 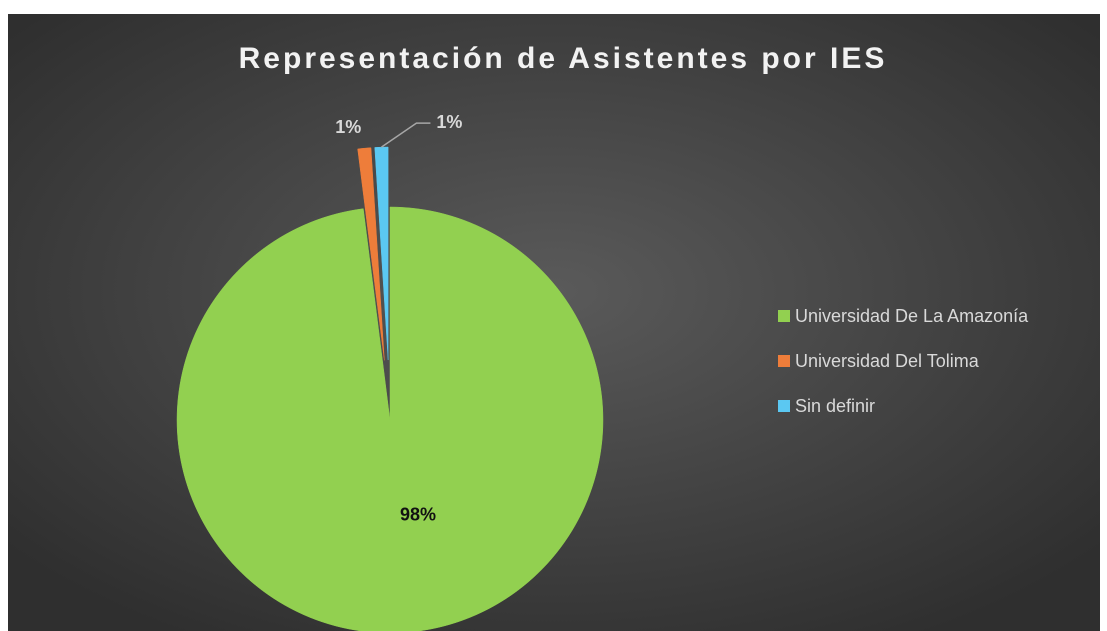 What do you see at coordinates (887, 361) in the screenshot?
I see `legend-label: Universidad Del Tolima` at bounding box center [887, 361].